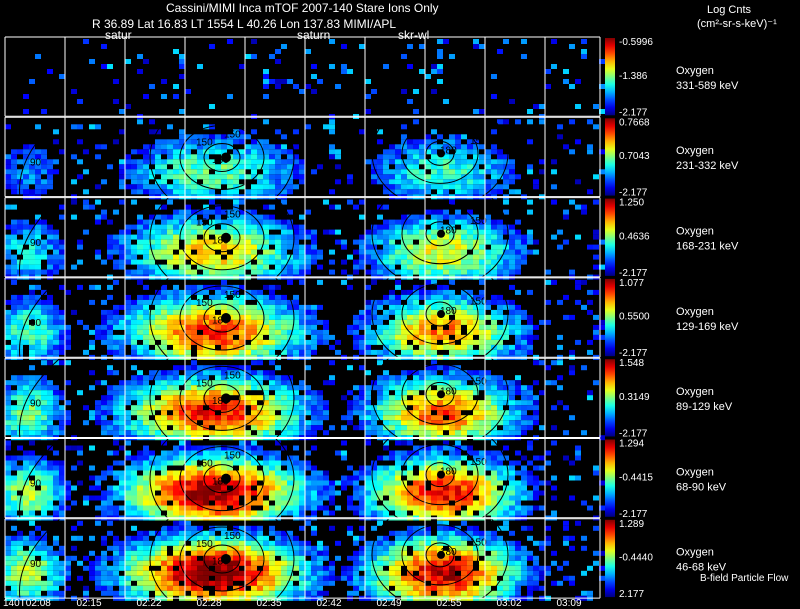 This screenshot has height=609, width=800. I want to click on x-tick-label: 03:02, so click(508, 603).